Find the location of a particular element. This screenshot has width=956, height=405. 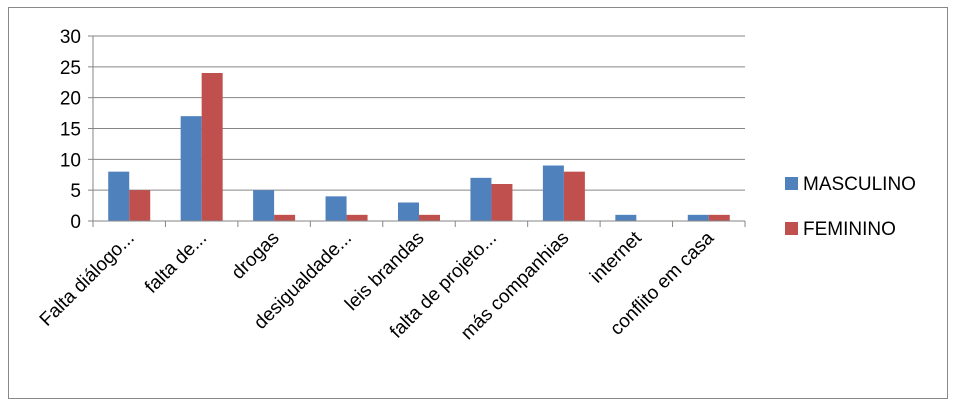

legend-label-masculino: MASCULINO is located at coordinates (859, 184).